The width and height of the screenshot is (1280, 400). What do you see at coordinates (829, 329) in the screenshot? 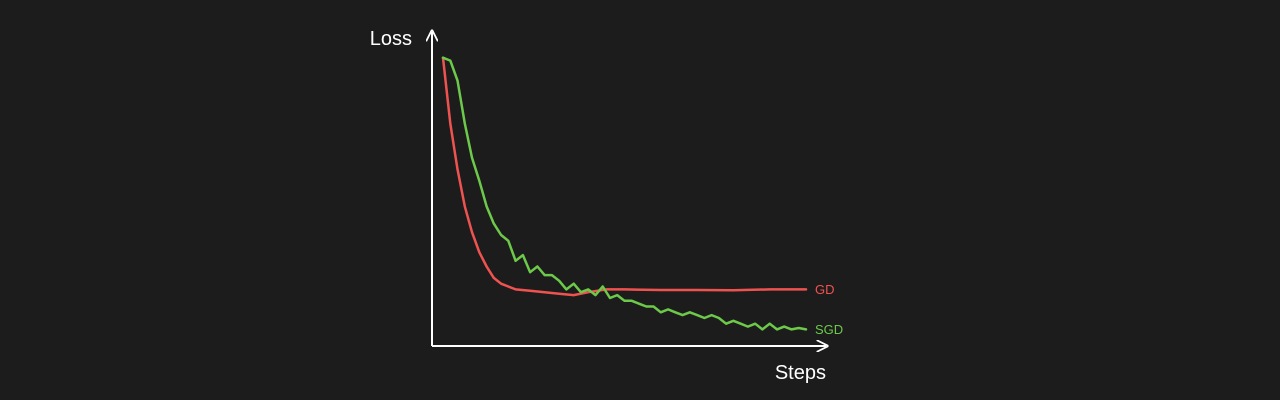
I see `series-label-sgd: SGD` at bounding box center [829, 329].